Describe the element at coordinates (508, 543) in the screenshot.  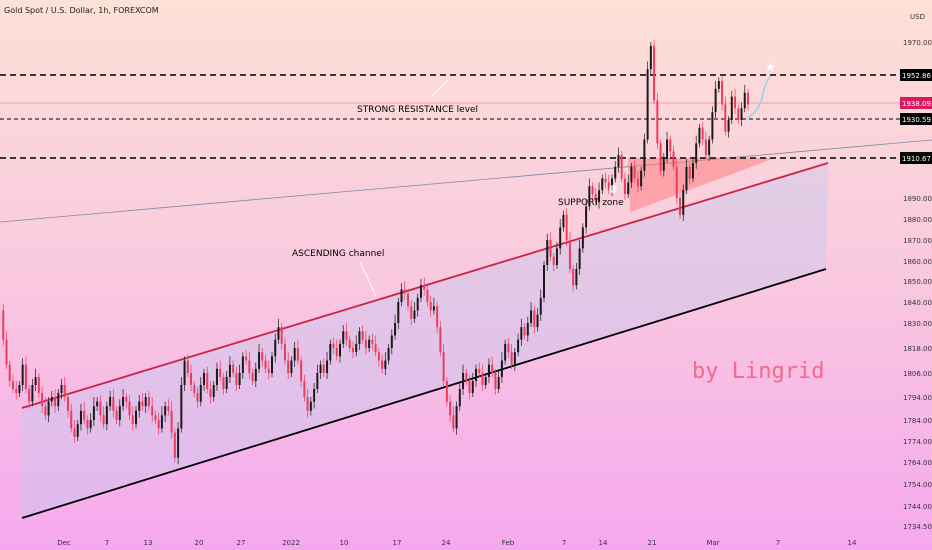
I see `x-tick-label: Feb` at that location.